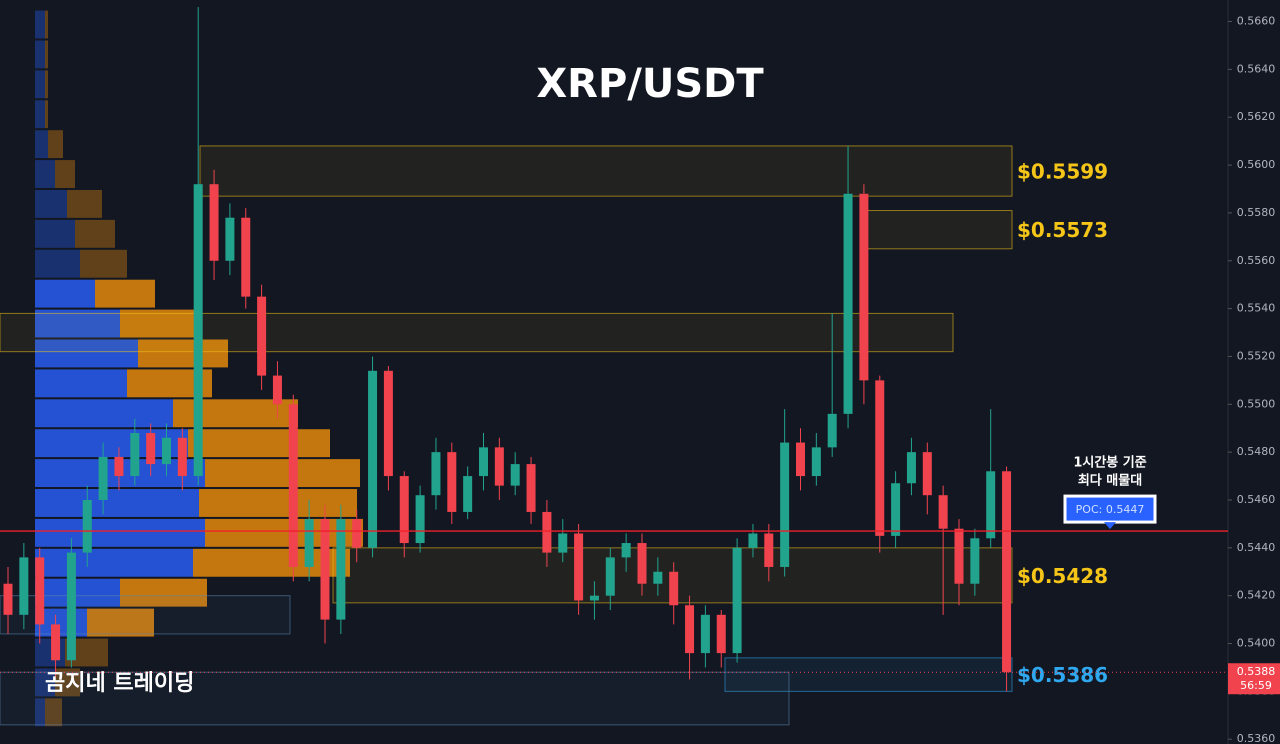  I want to click on note: 최다 매물대, so click(1110, 481).